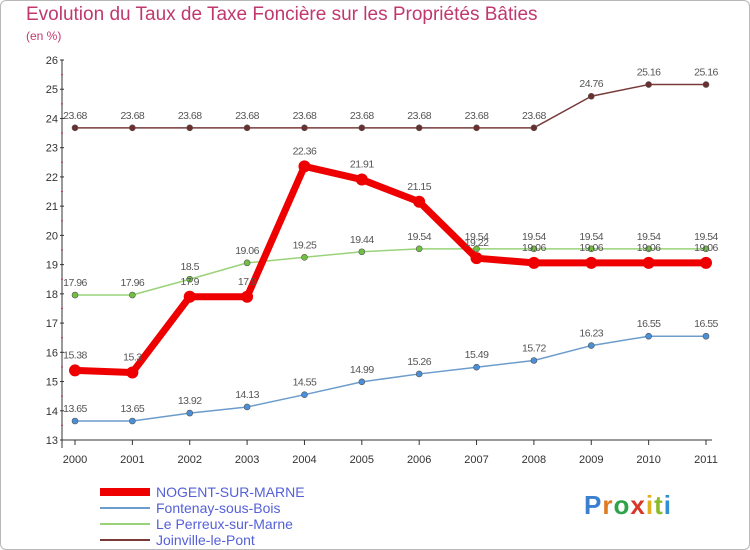 This screenshot has height=550, width=750. What do you see at coordinates (591, 84) in the screenshot?
I see `data-label: 24.76` at bounding box center [591, 84].